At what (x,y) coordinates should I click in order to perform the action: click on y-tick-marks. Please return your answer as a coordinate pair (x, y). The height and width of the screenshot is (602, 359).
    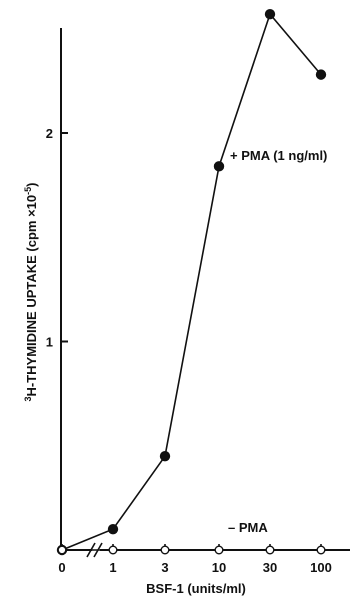
    Looking at the image, I should click on (64, 237).